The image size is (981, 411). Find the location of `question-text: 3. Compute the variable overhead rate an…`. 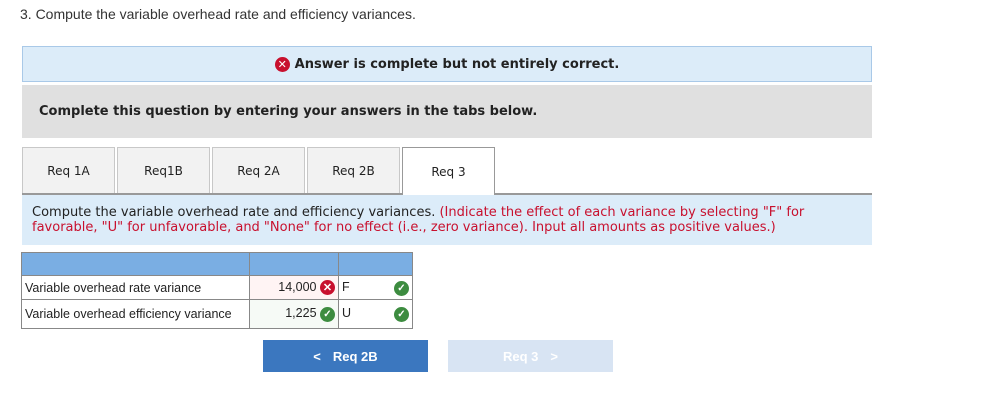

question-text: 3. Compute the variable overhead rate an… is located at coordinates (218, 14).